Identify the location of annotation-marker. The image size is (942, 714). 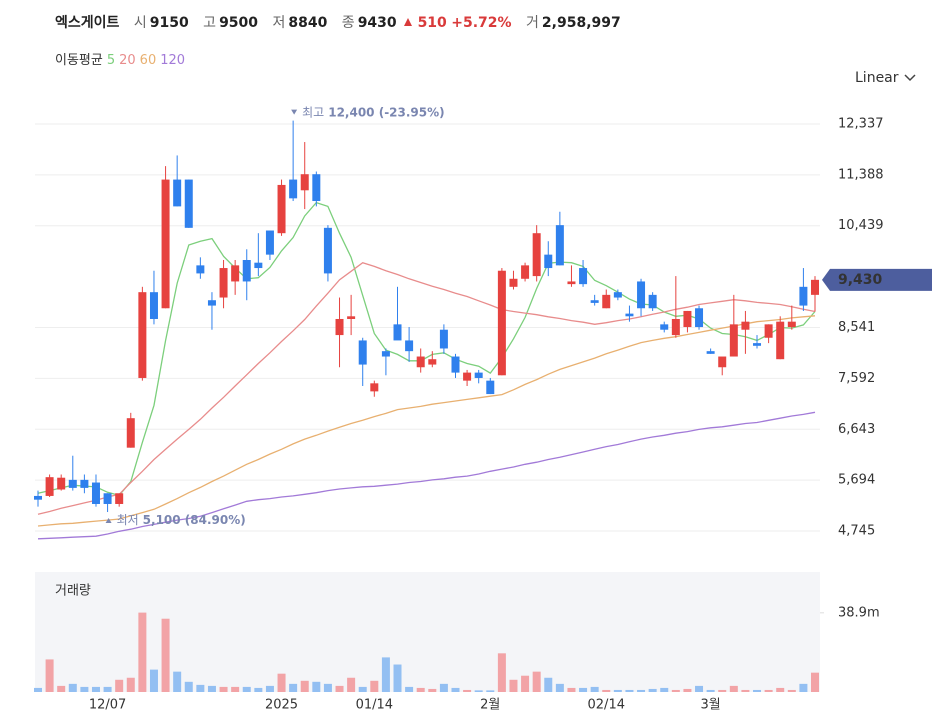
(108, 521).